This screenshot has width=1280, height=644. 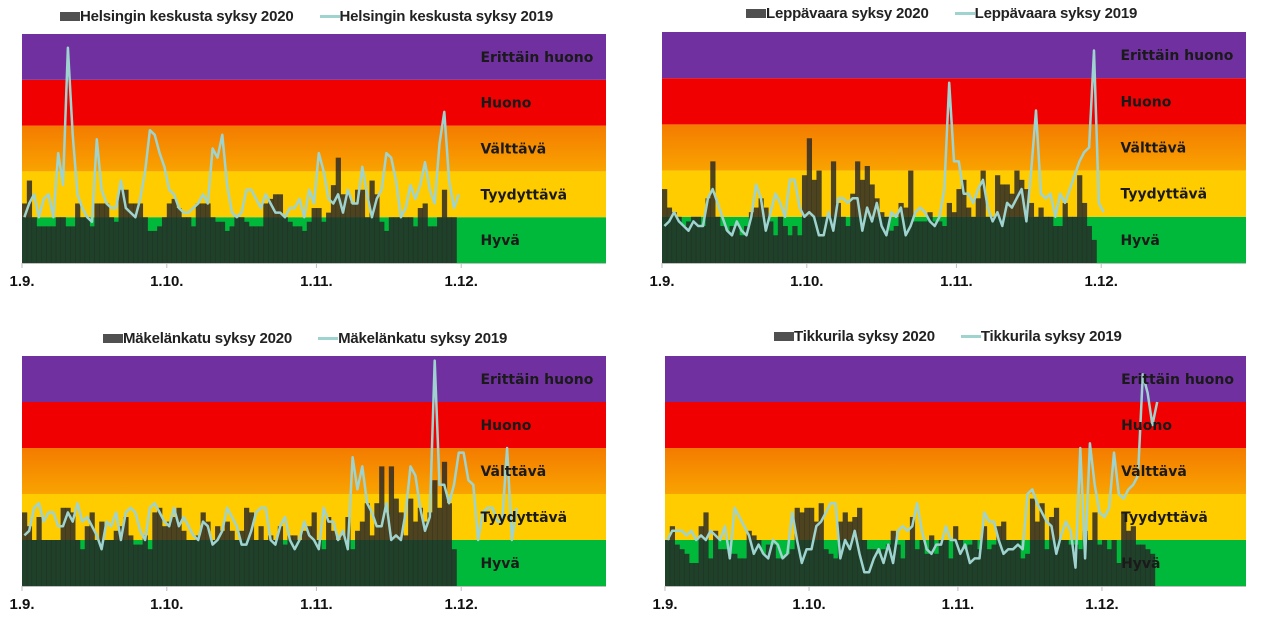 I want to click on band-label-tyydyttava: Tyydyttävä, so click(x=1164, y=518).